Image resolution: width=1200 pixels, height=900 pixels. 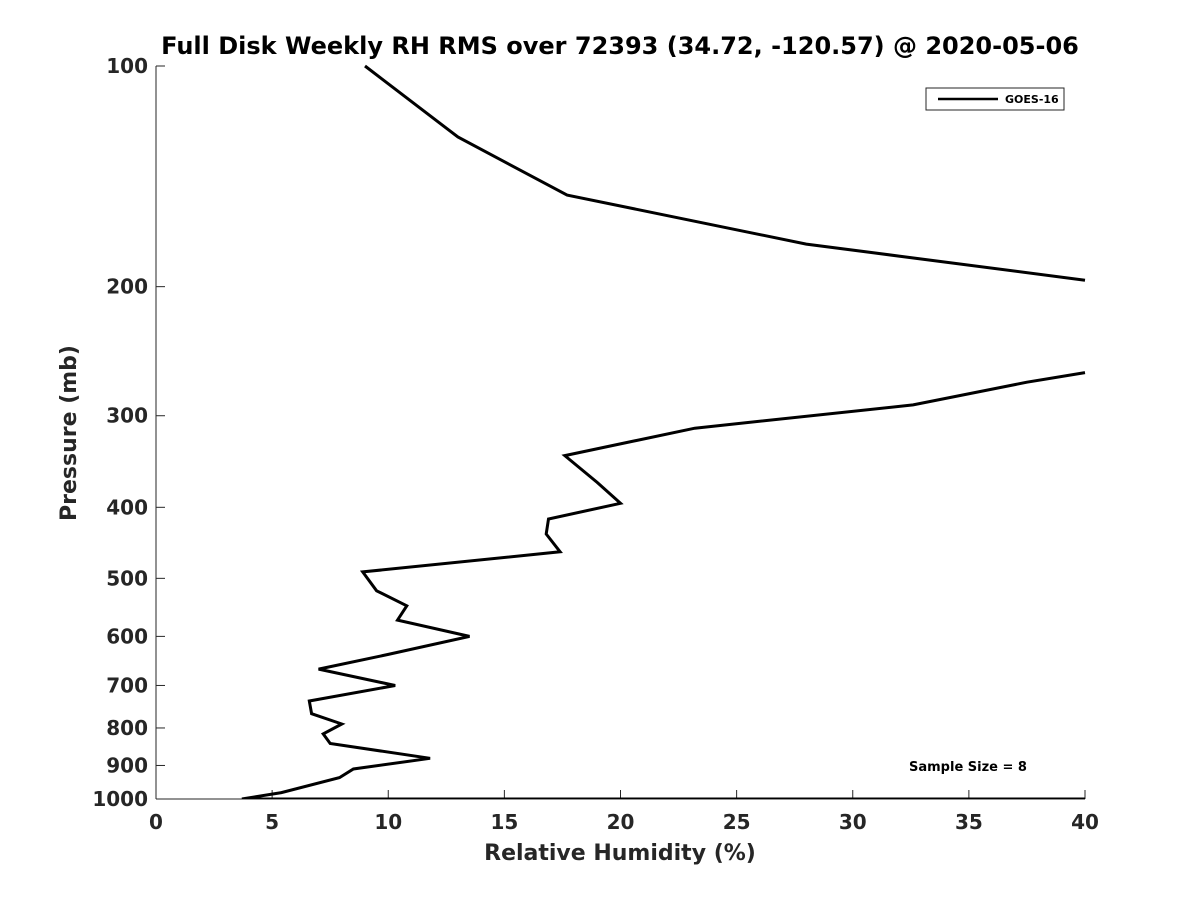 What do you see at coordinates (156, 822) in the screenshot?
I see `x-tick-label: 0` at bounding box center [156, 822].